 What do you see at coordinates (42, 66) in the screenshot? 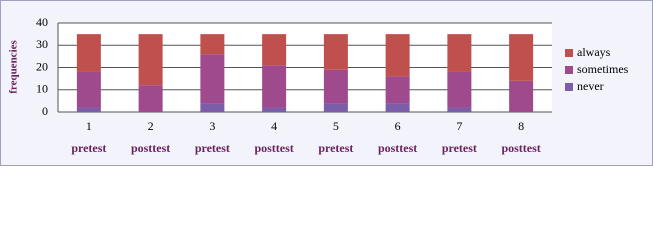
I see `y-tick-label: 20` at bounding box center [42, 66].